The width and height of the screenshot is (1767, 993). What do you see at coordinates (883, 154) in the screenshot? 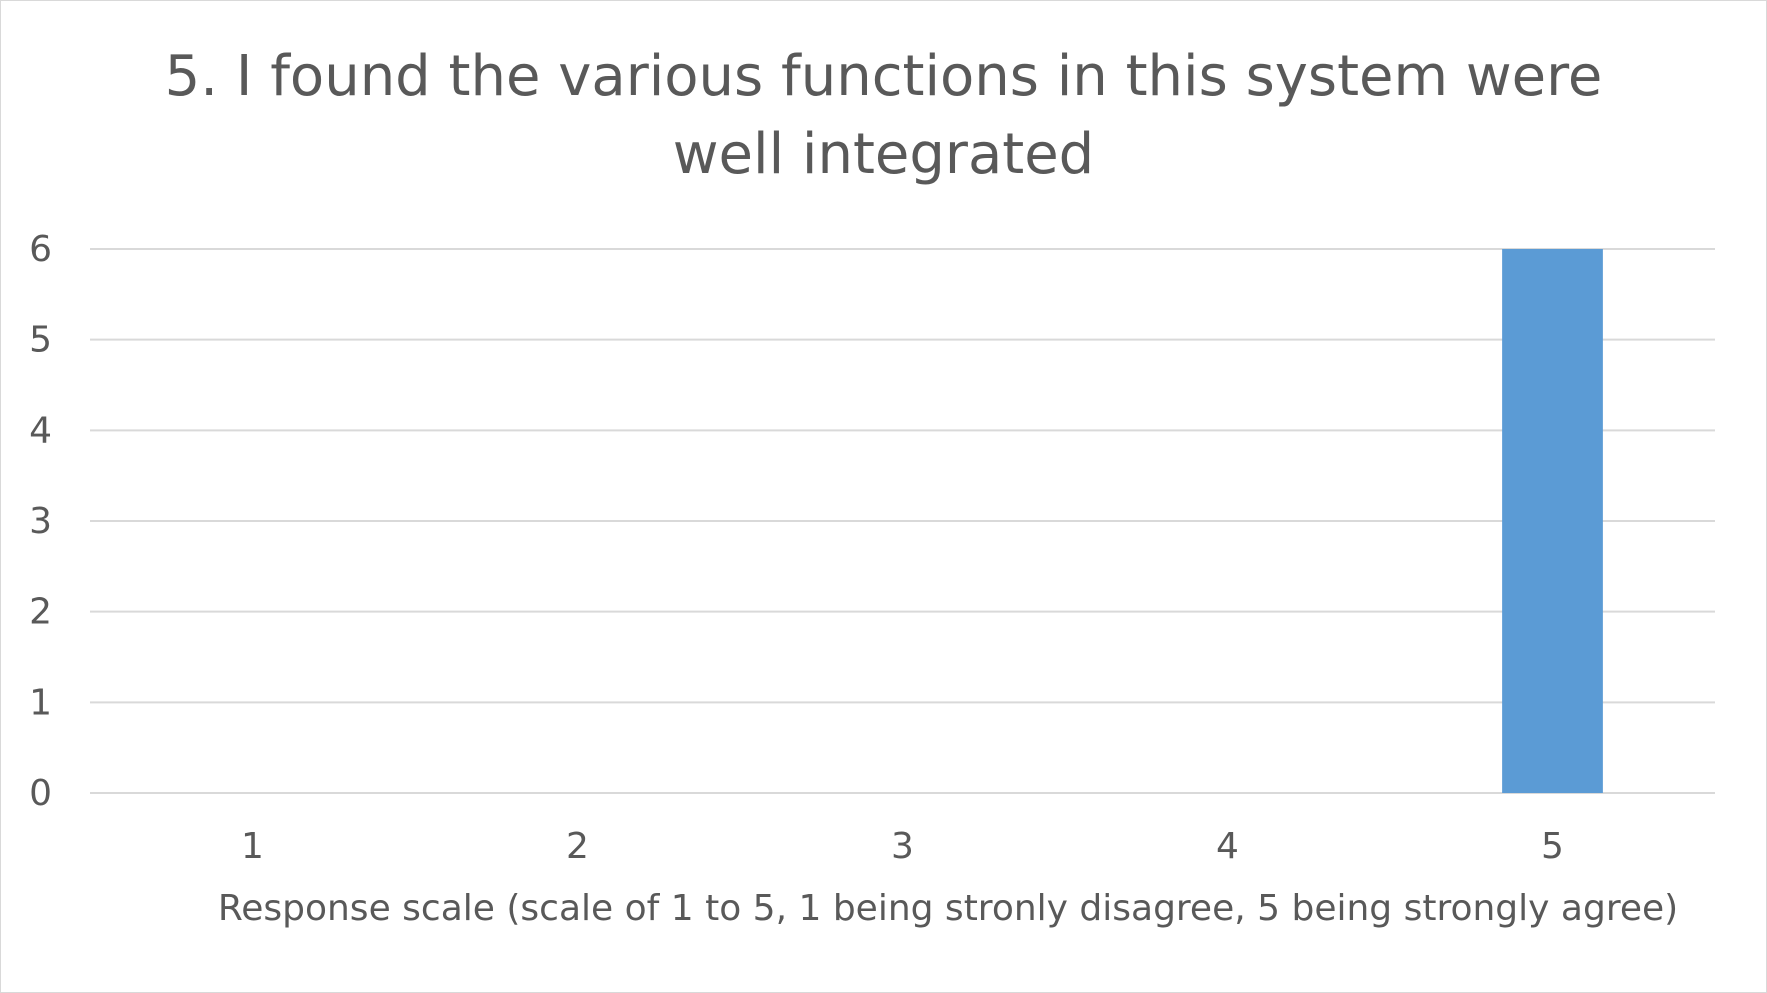
I see `chart-title-line-2: well integrated` at bounding box center [883, 154].